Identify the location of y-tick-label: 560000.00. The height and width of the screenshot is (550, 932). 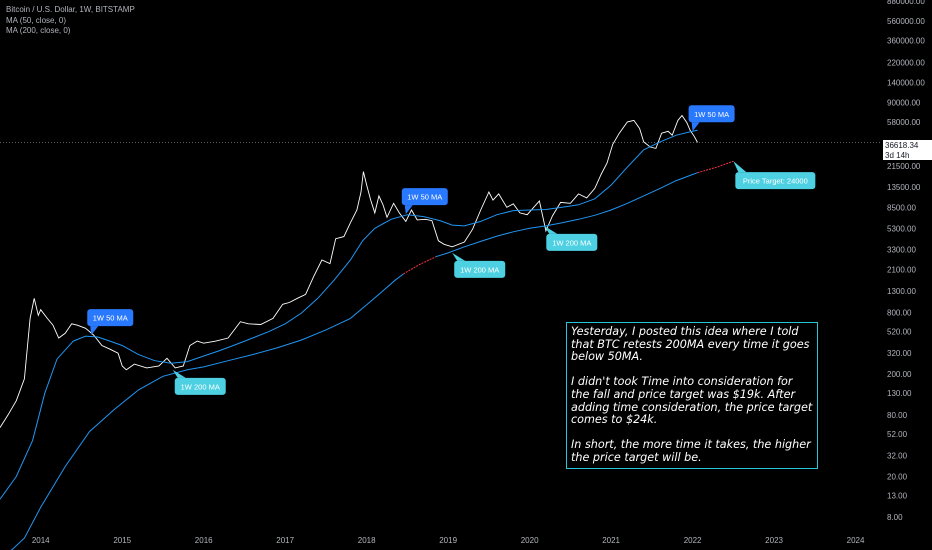
(906, 21).